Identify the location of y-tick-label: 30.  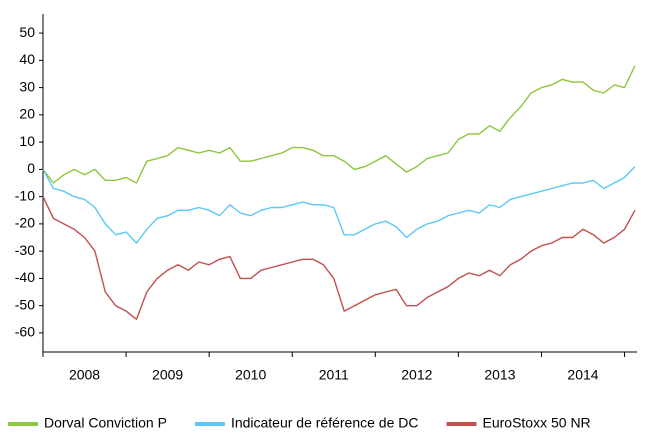
(27, 86).